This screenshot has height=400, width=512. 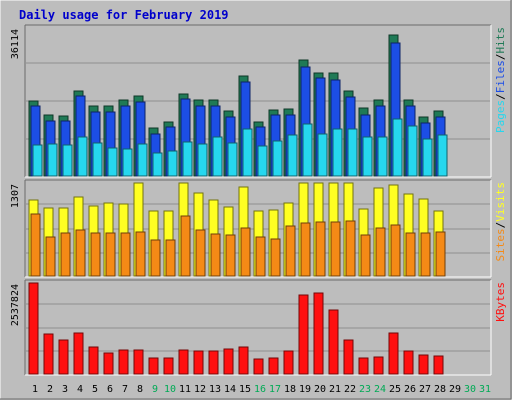 What do you see at coordinates (440, 389) in the screenshot?
I see `day-label-28: 28` at bounding box center [440, 389].